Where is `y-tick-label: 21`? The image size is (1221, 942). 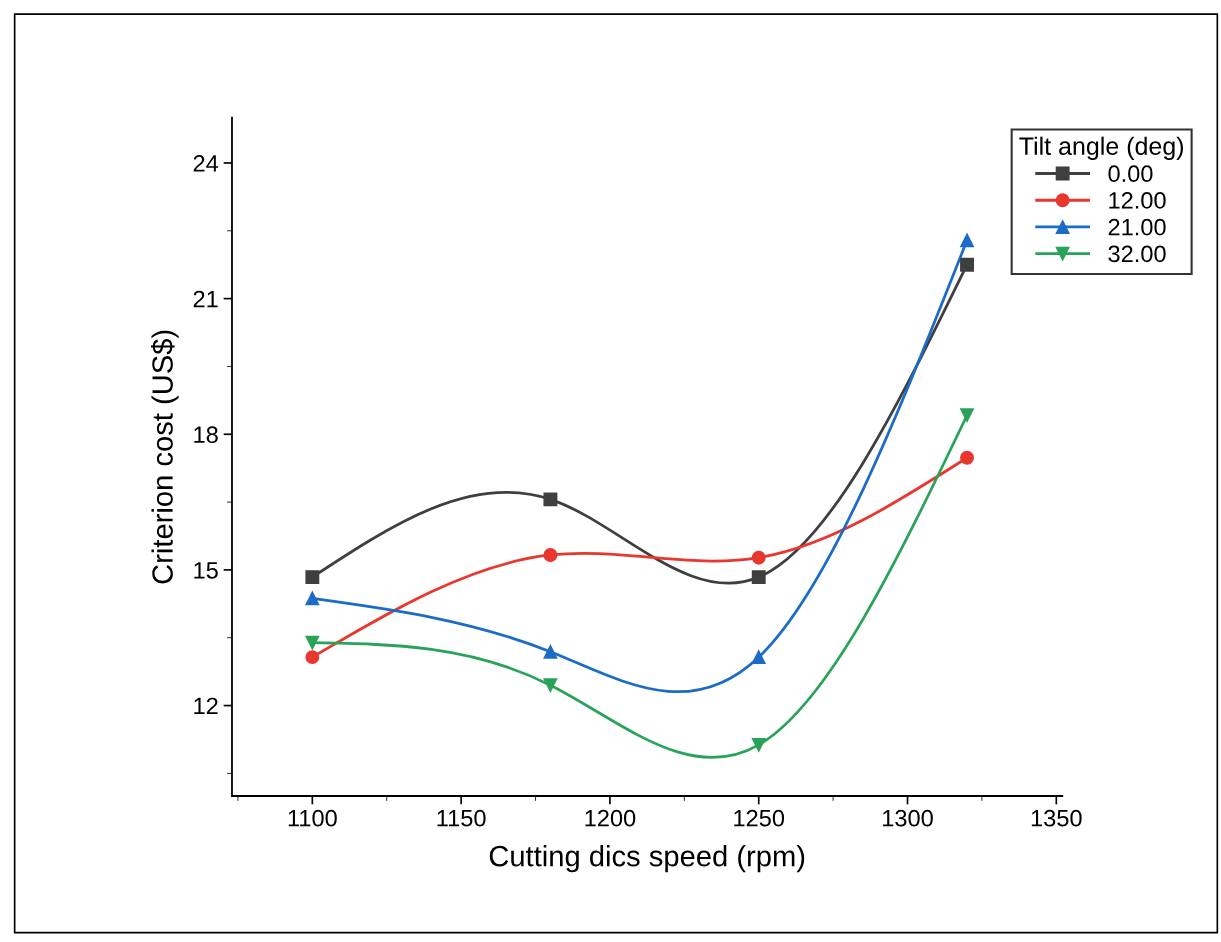 y-tick-label: 21 is located at coordinates (205, 299).